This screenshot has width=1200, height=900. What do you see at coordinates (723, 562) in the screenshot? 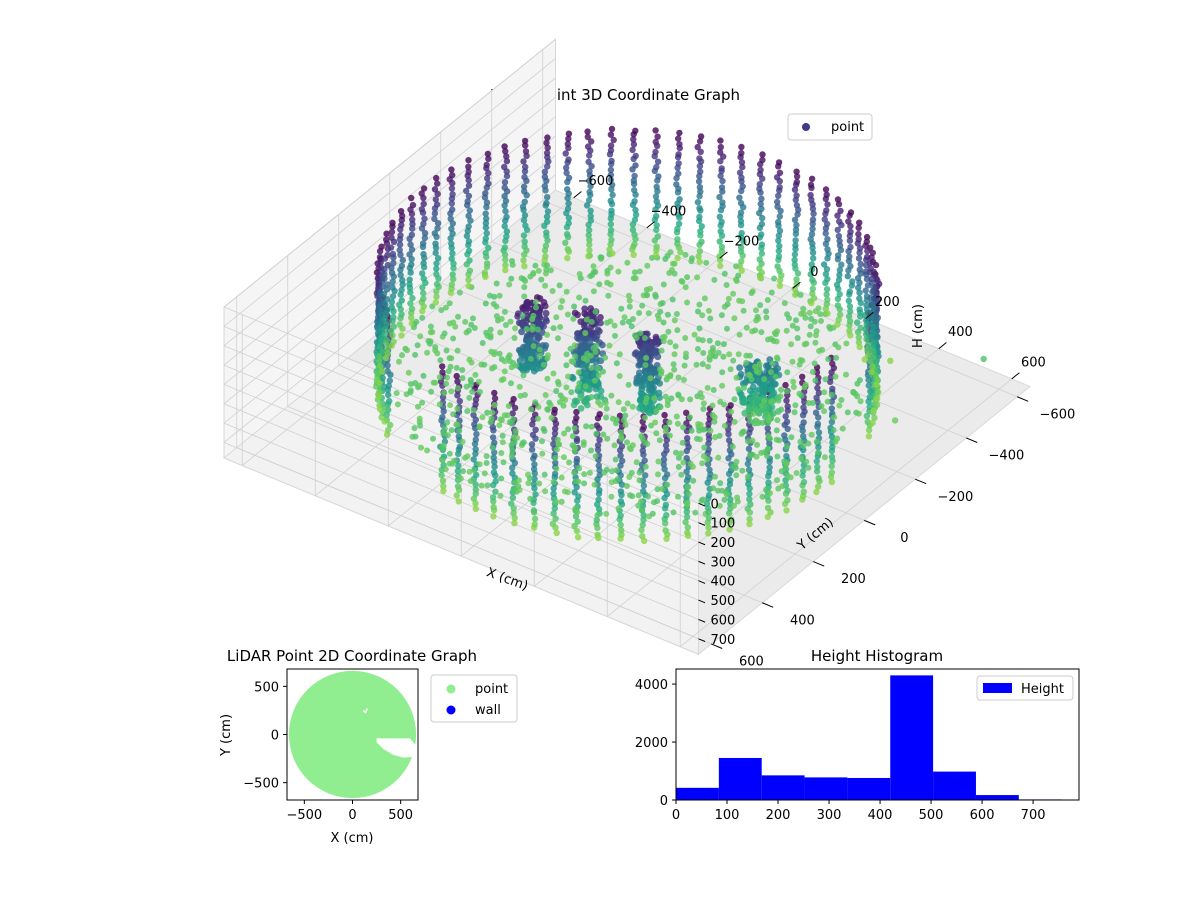
I see `z-tick-label-3d: 300` at bounding box center [723, 562].